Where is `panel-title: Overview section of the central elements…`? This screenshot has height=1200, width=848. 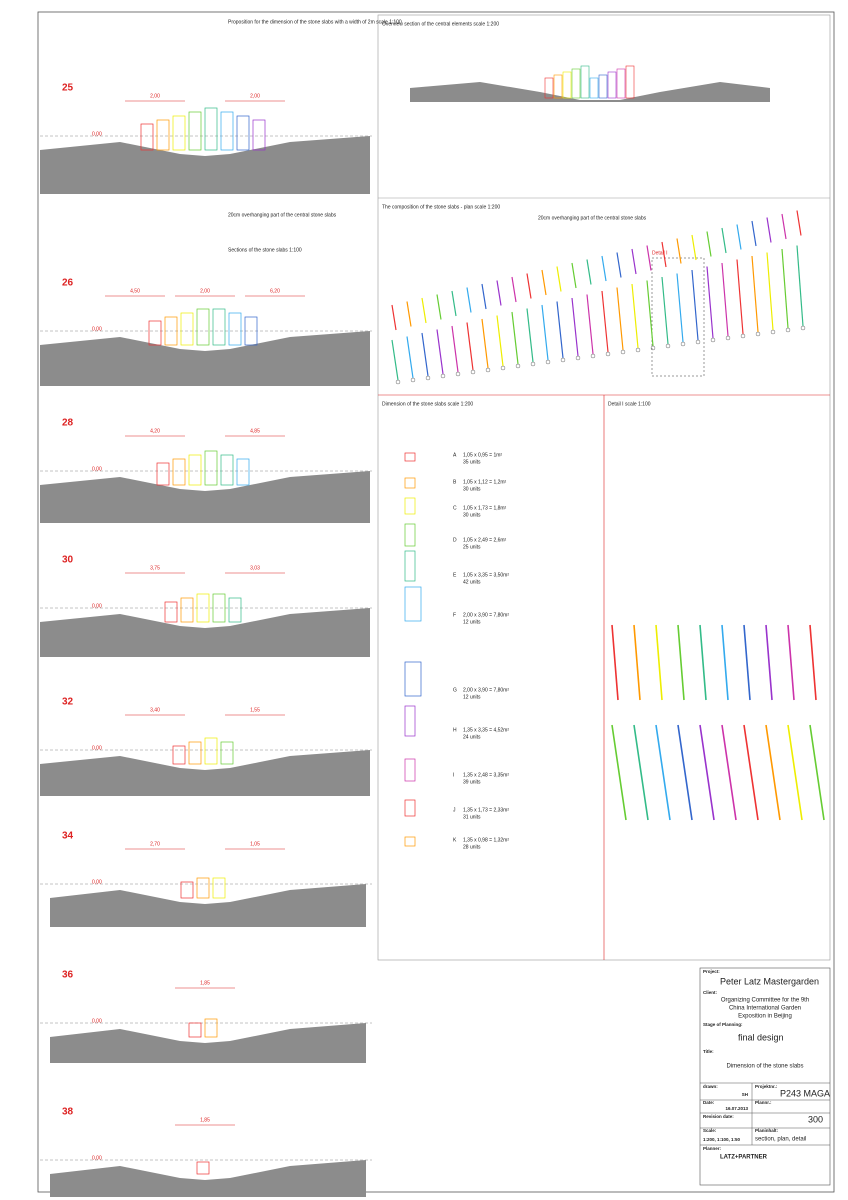
panel-title: Overview section of the central elements… is located at coordinates (440, 24).